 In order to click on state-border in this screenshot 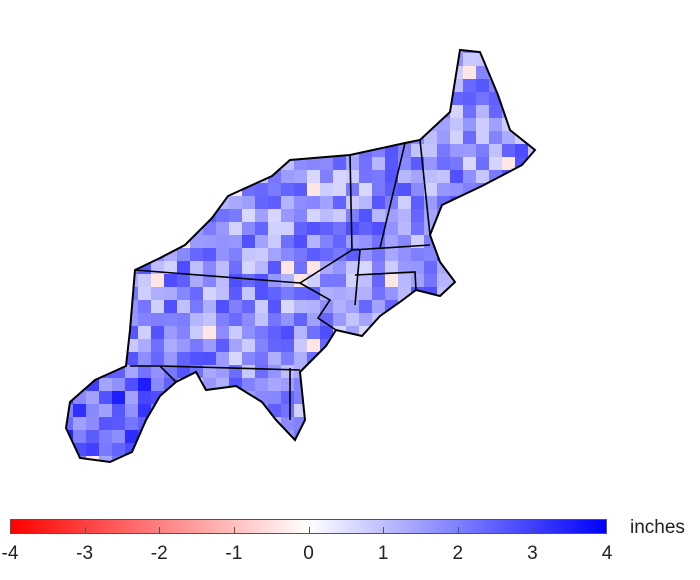, I will do `click(392, 195)`.